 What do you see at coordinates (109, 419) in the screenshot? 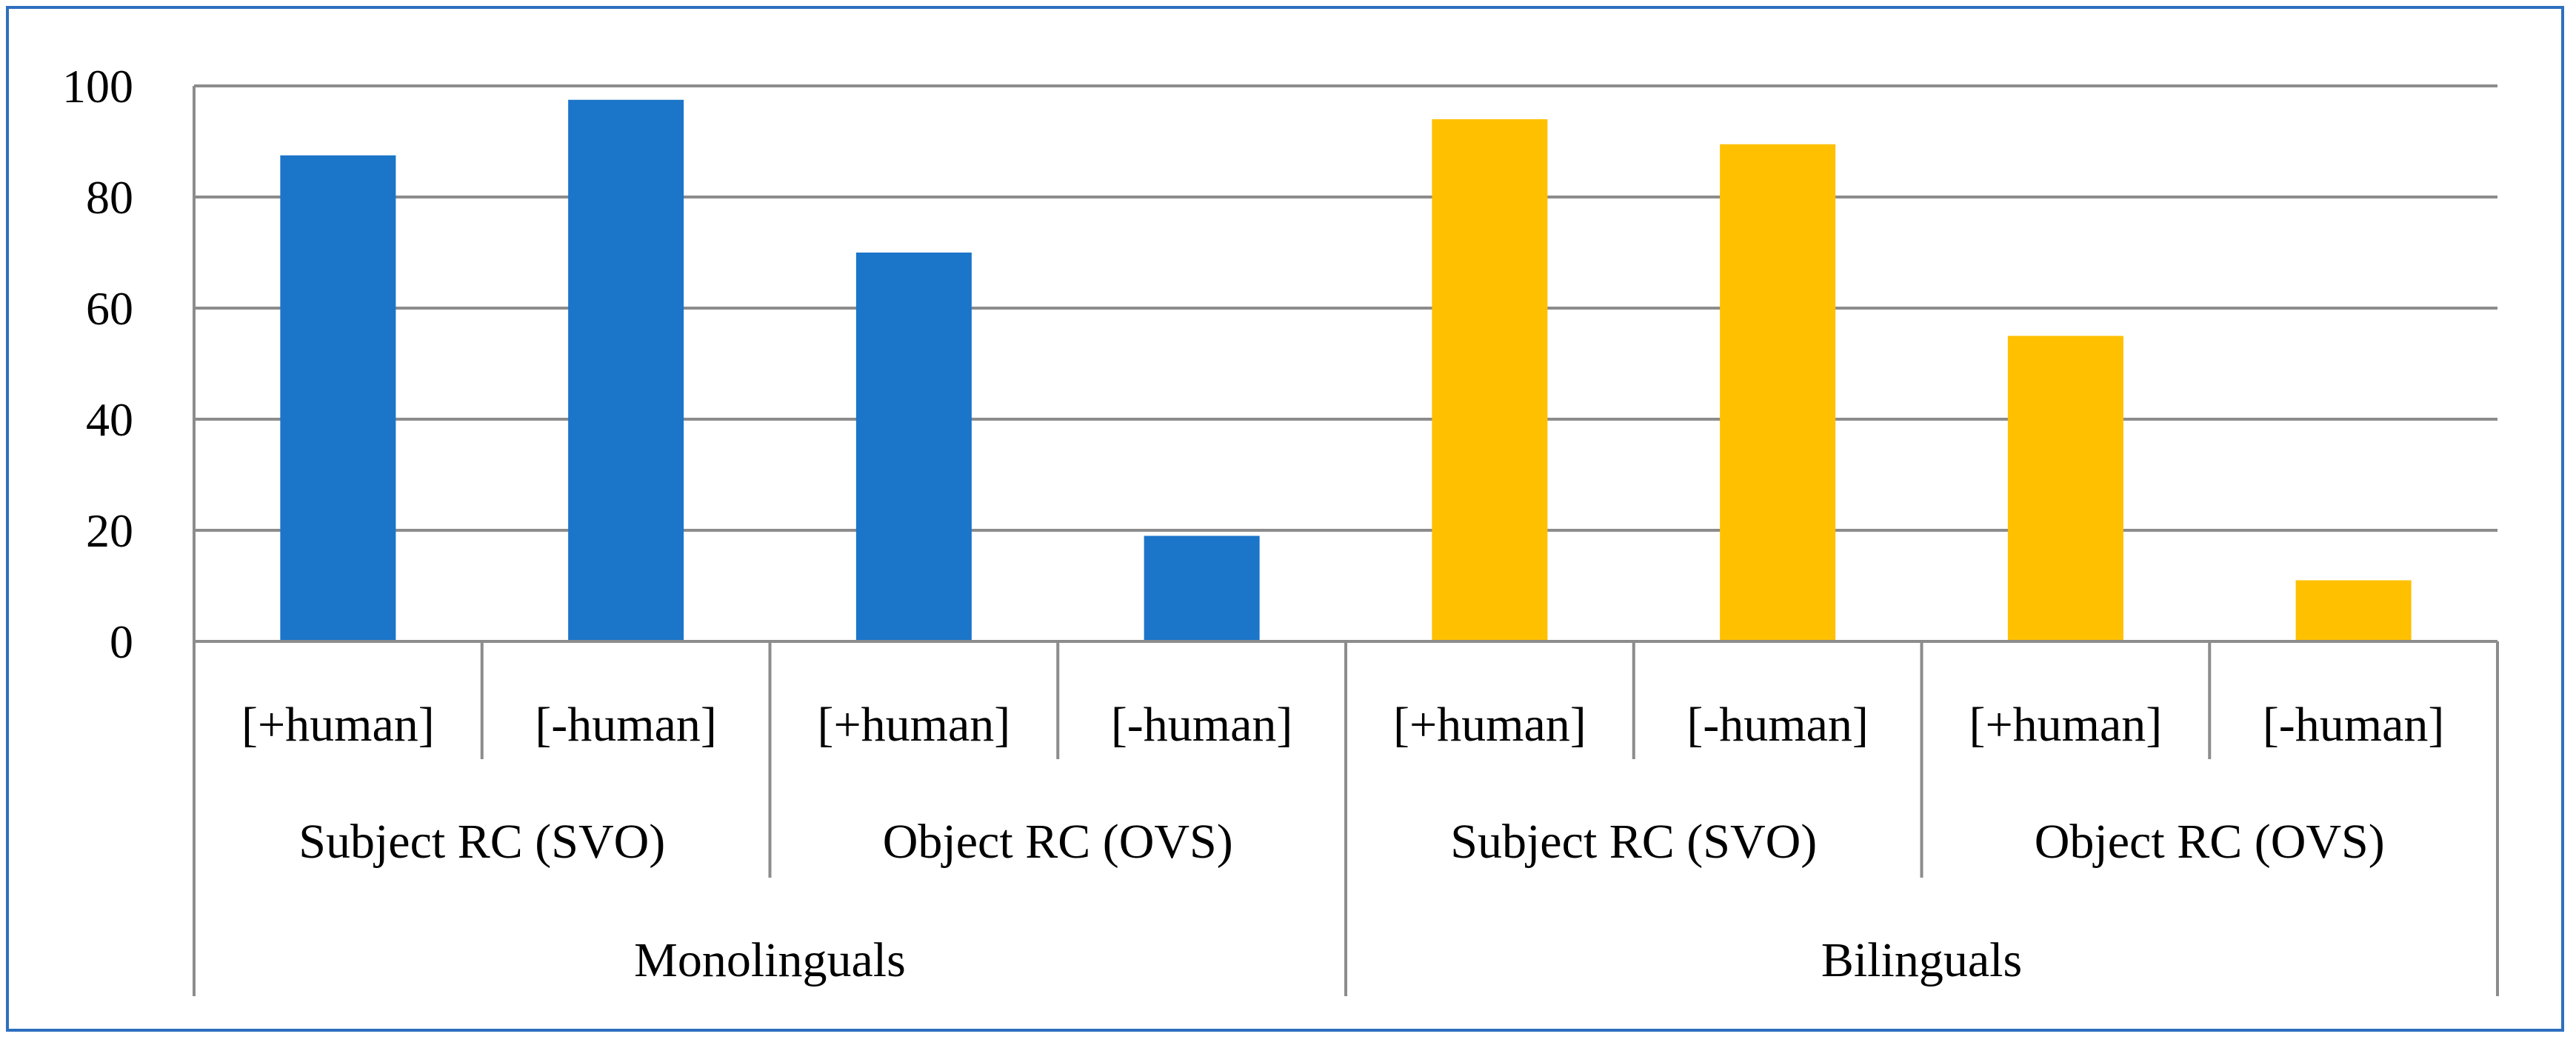
I see `y-tick-label: 40` at bounding box center [109, 419].